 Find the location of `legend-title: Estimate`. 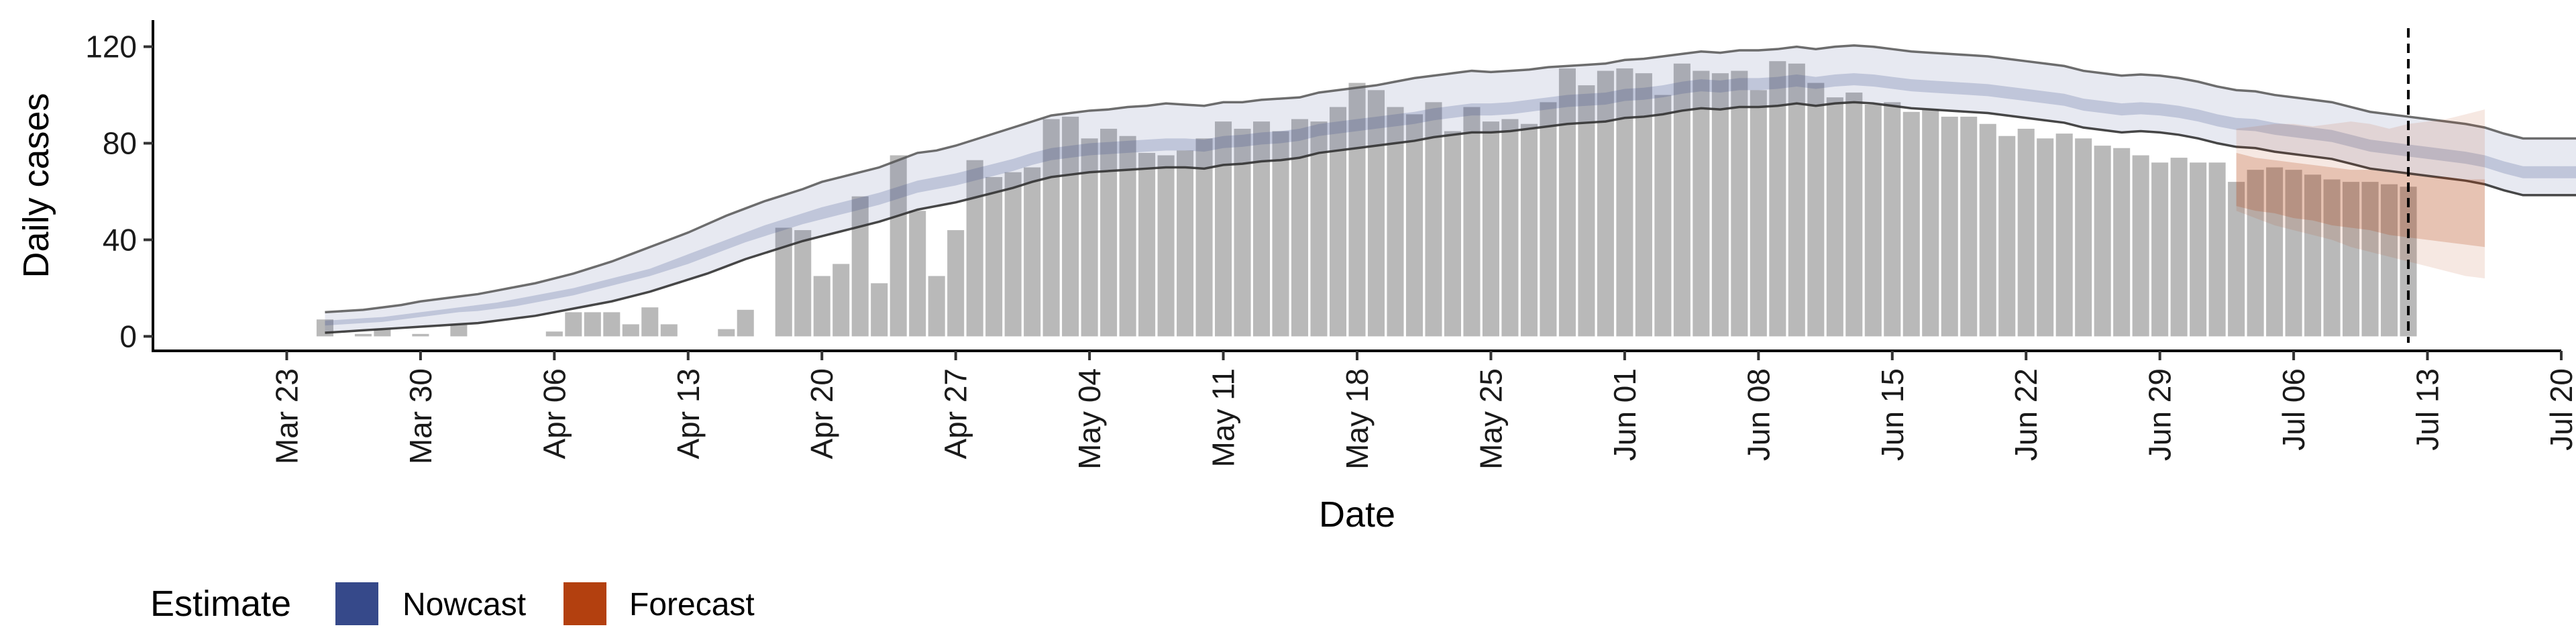

legend-title: Estimate is located at coordinates (220, 604).